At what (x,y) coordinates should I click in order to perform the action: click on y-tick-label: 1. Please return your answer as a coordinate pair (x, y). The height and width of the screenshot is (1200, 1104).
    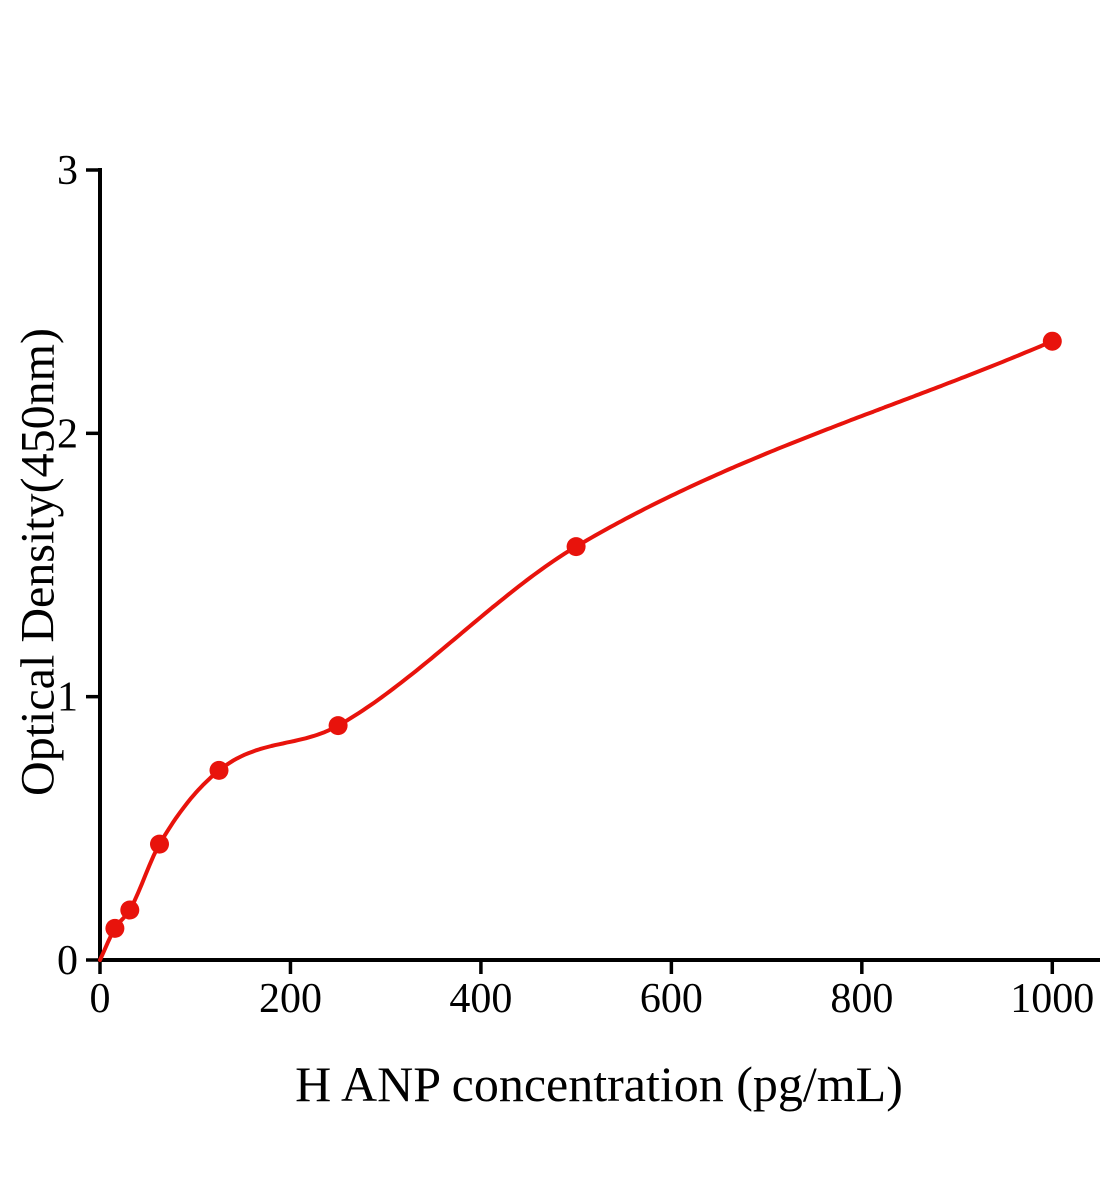
    Looking at the image, I should click on (67, 698).